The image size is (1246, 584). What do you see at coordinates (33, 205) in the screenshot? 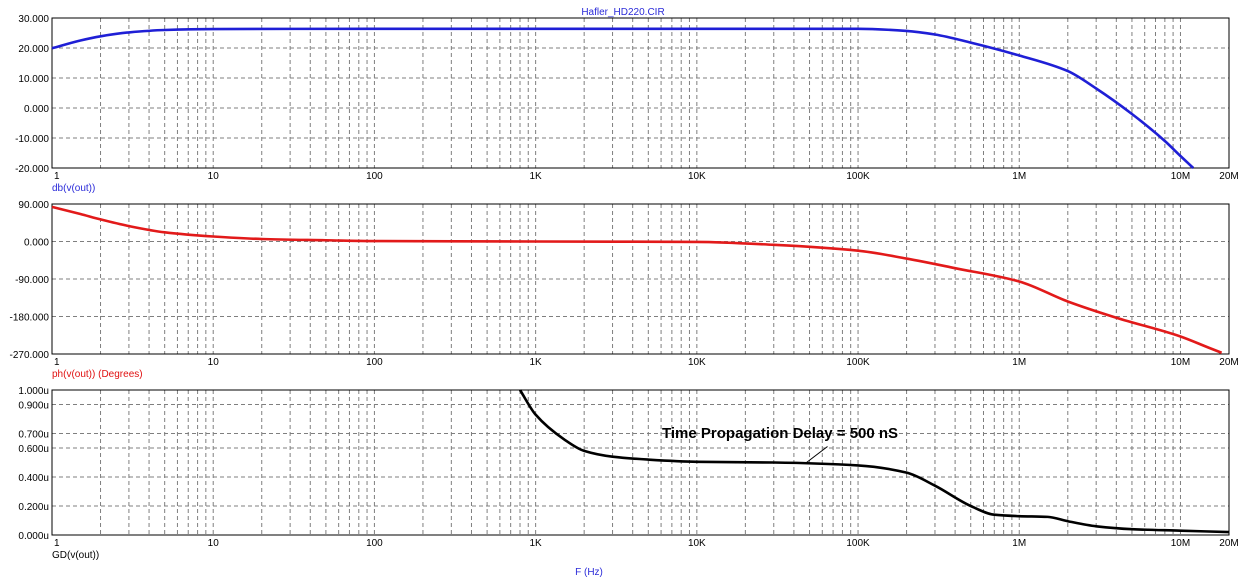
I see `y-tick-label: 90.000` at bounding box center [33, 205].